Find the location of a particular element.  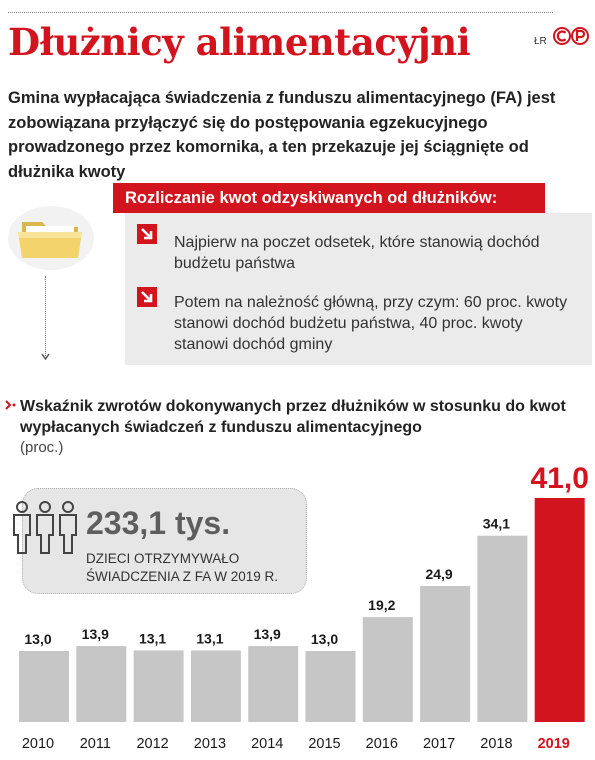

bar-2010 is located at coordinates (44, 686).